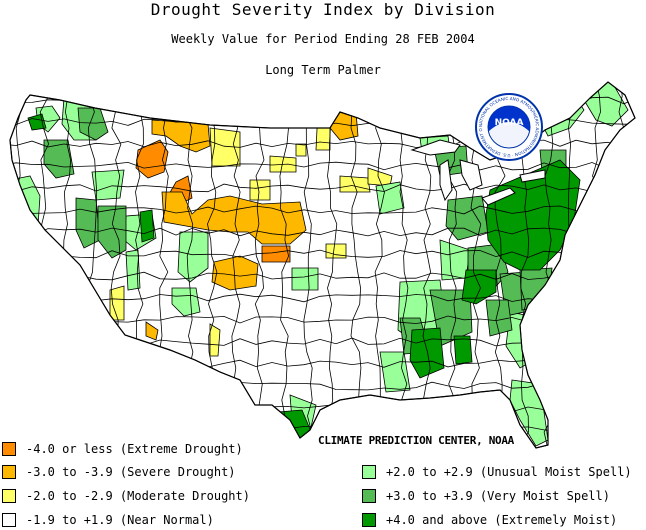 The image size is (646, 530). I want to click on legend-label: +4.0 and above (Extremely Moist), so click(502, 520).